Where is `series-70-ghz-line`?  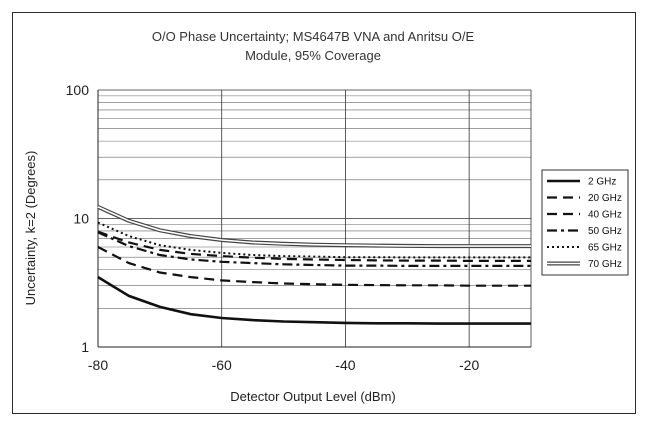
series-70-ghz-line is located at coordinates (314, 226).